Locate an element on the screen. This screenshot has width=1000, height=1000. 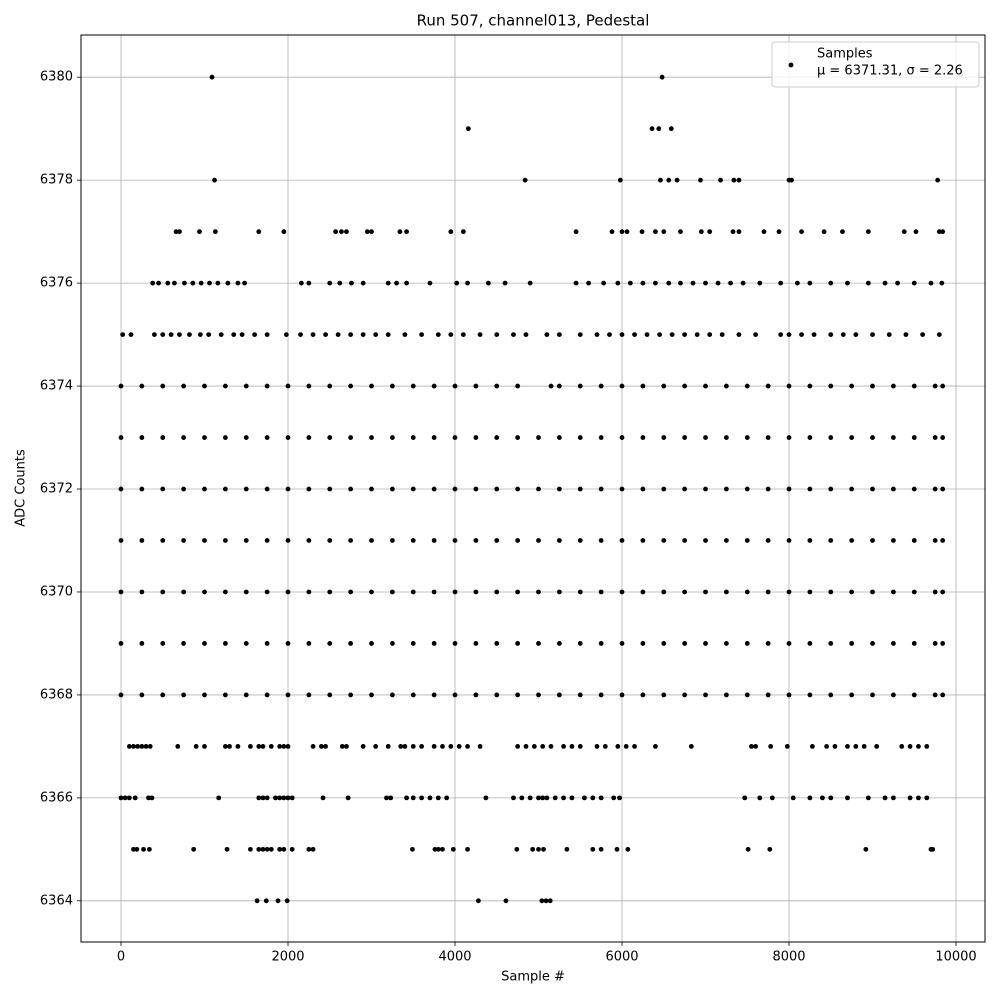
x-tick-label: 6000 is located at coordinates (621, 957).